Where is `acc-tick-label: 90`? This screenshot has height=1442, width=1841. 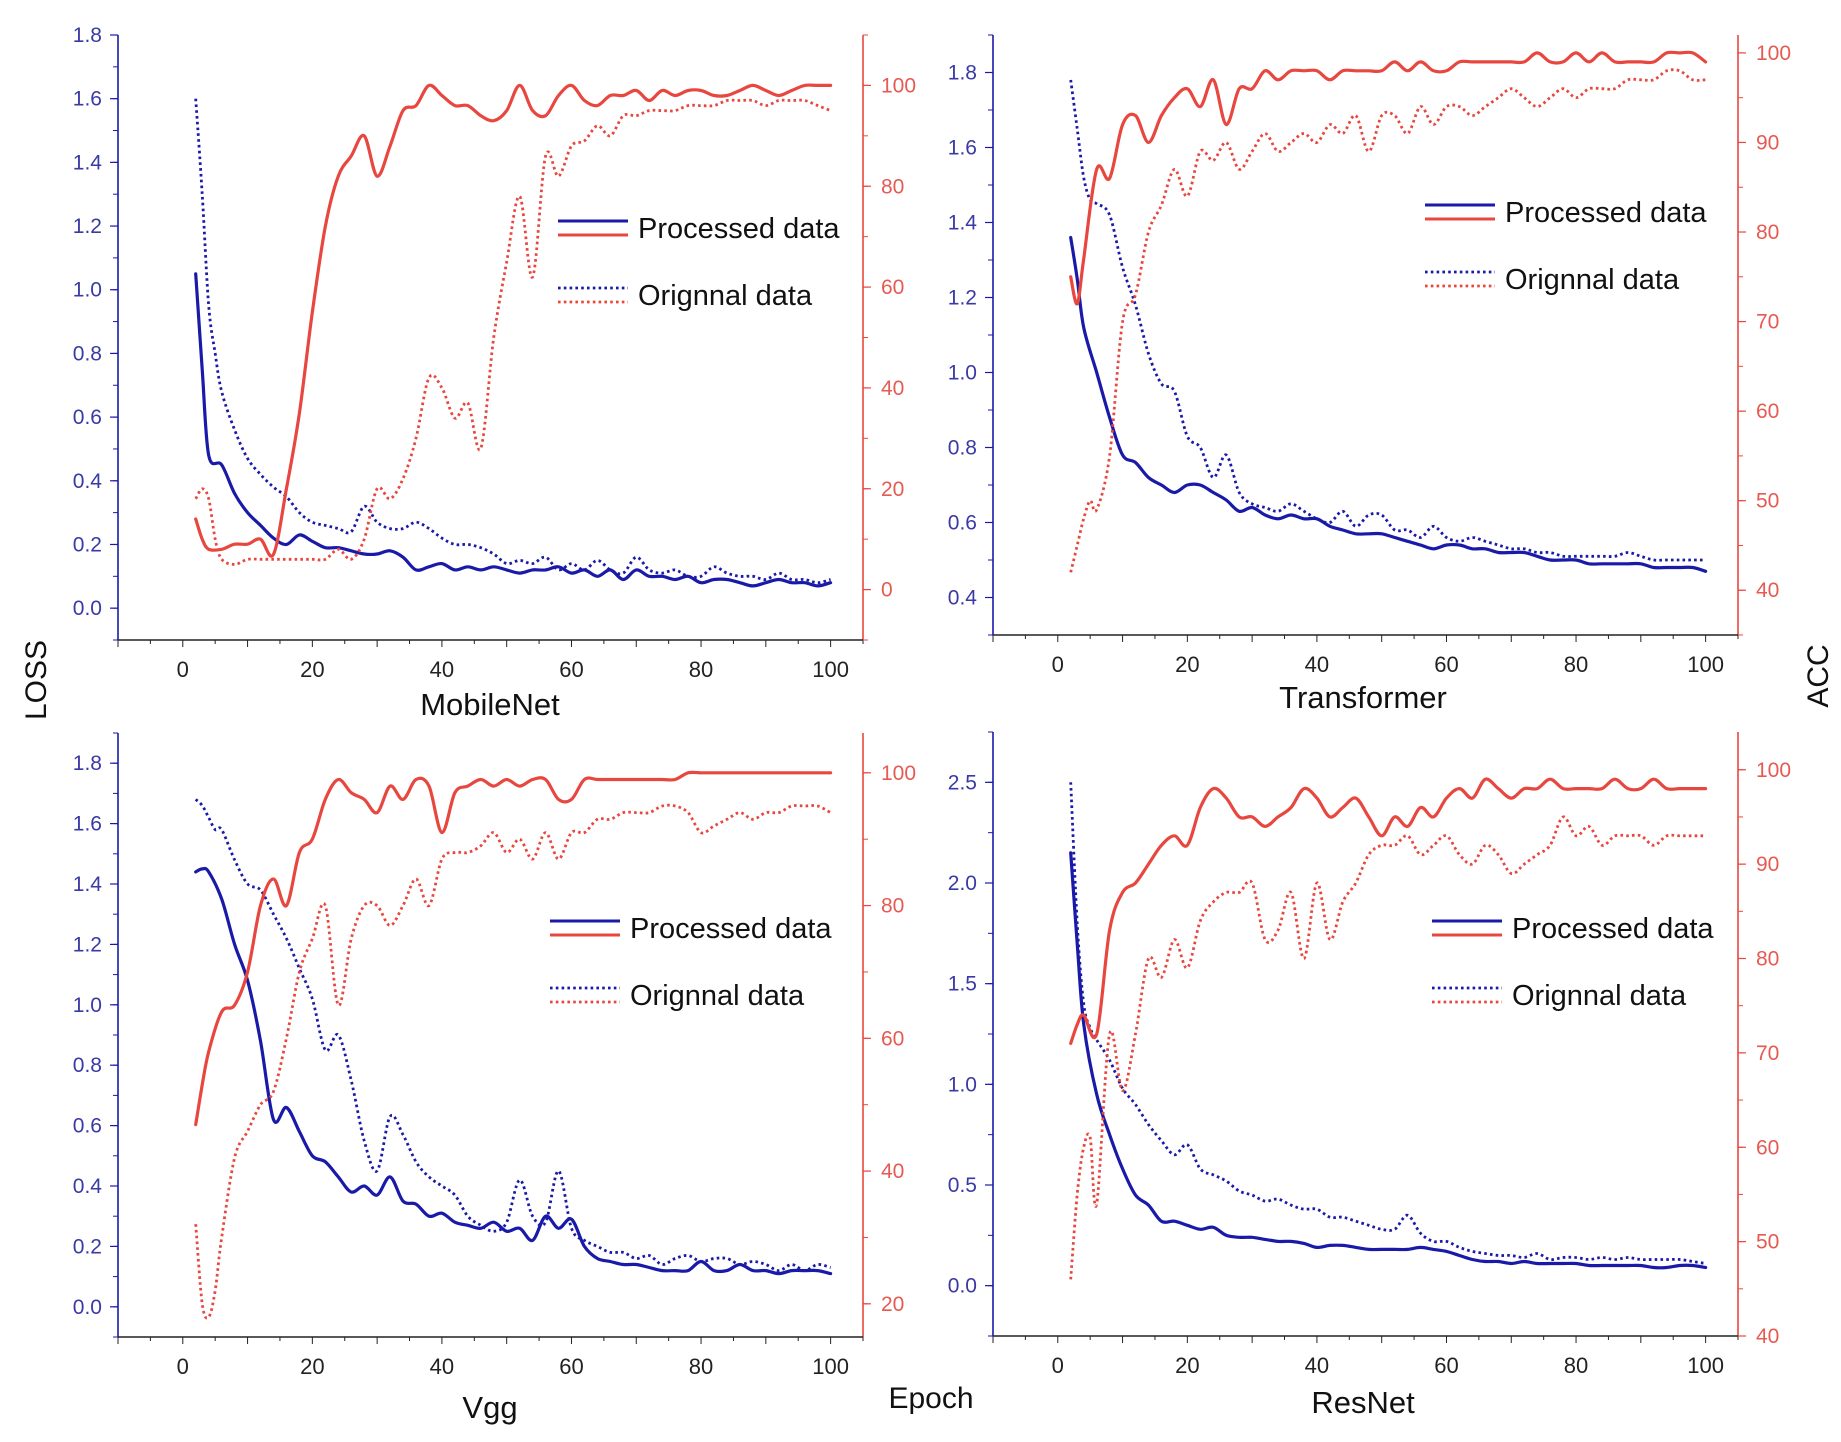
acc-tick-label: 90 is located at coordinates (1767, 864).